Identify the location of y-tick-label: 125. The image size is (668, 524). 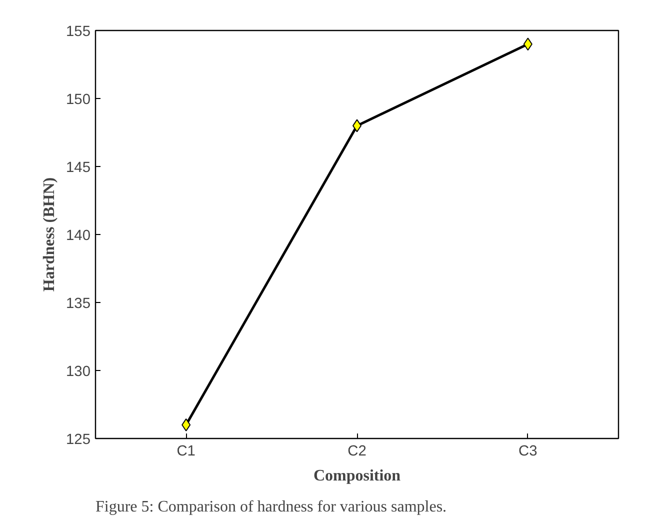
(78, 440).